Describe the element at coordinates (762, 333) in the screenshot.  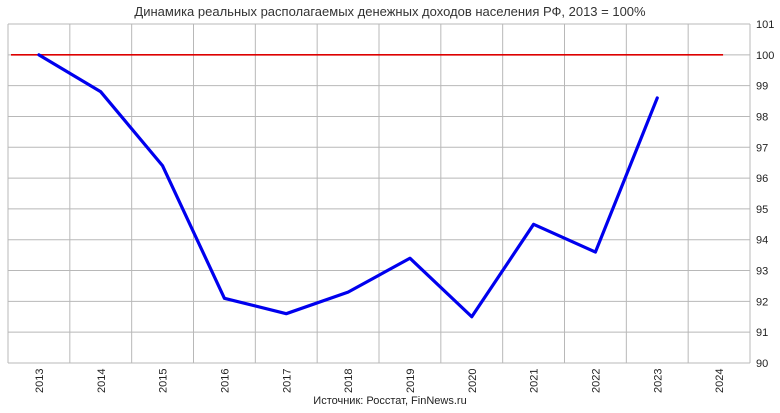
I see `y-tick-label: 91` at that location.